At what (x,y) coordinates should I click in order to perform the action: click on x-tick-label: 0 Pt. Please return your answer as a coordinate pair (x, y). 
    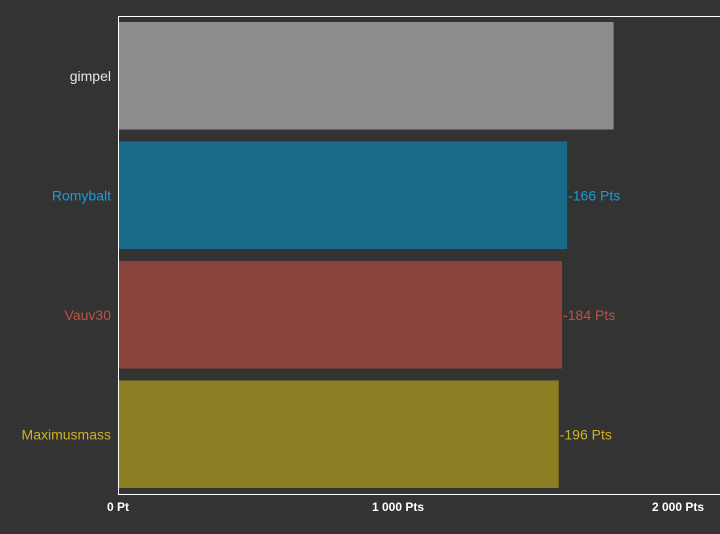
    Looking at the image, I should click on (118, 507).